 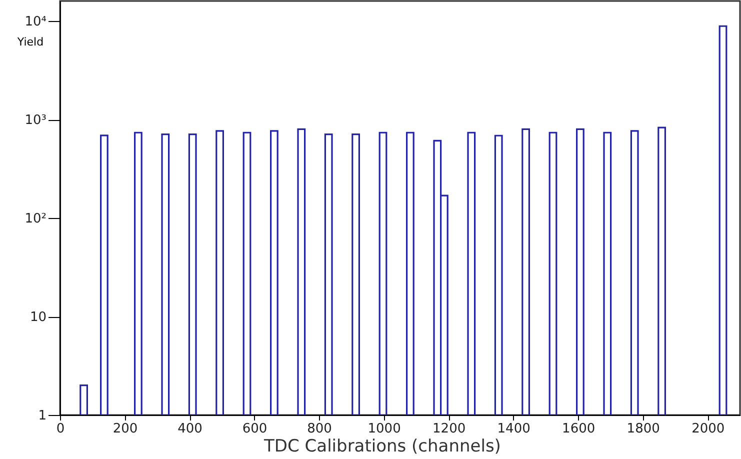 I want to click on y-axis-title: Yield, so click(x=30, y=42).